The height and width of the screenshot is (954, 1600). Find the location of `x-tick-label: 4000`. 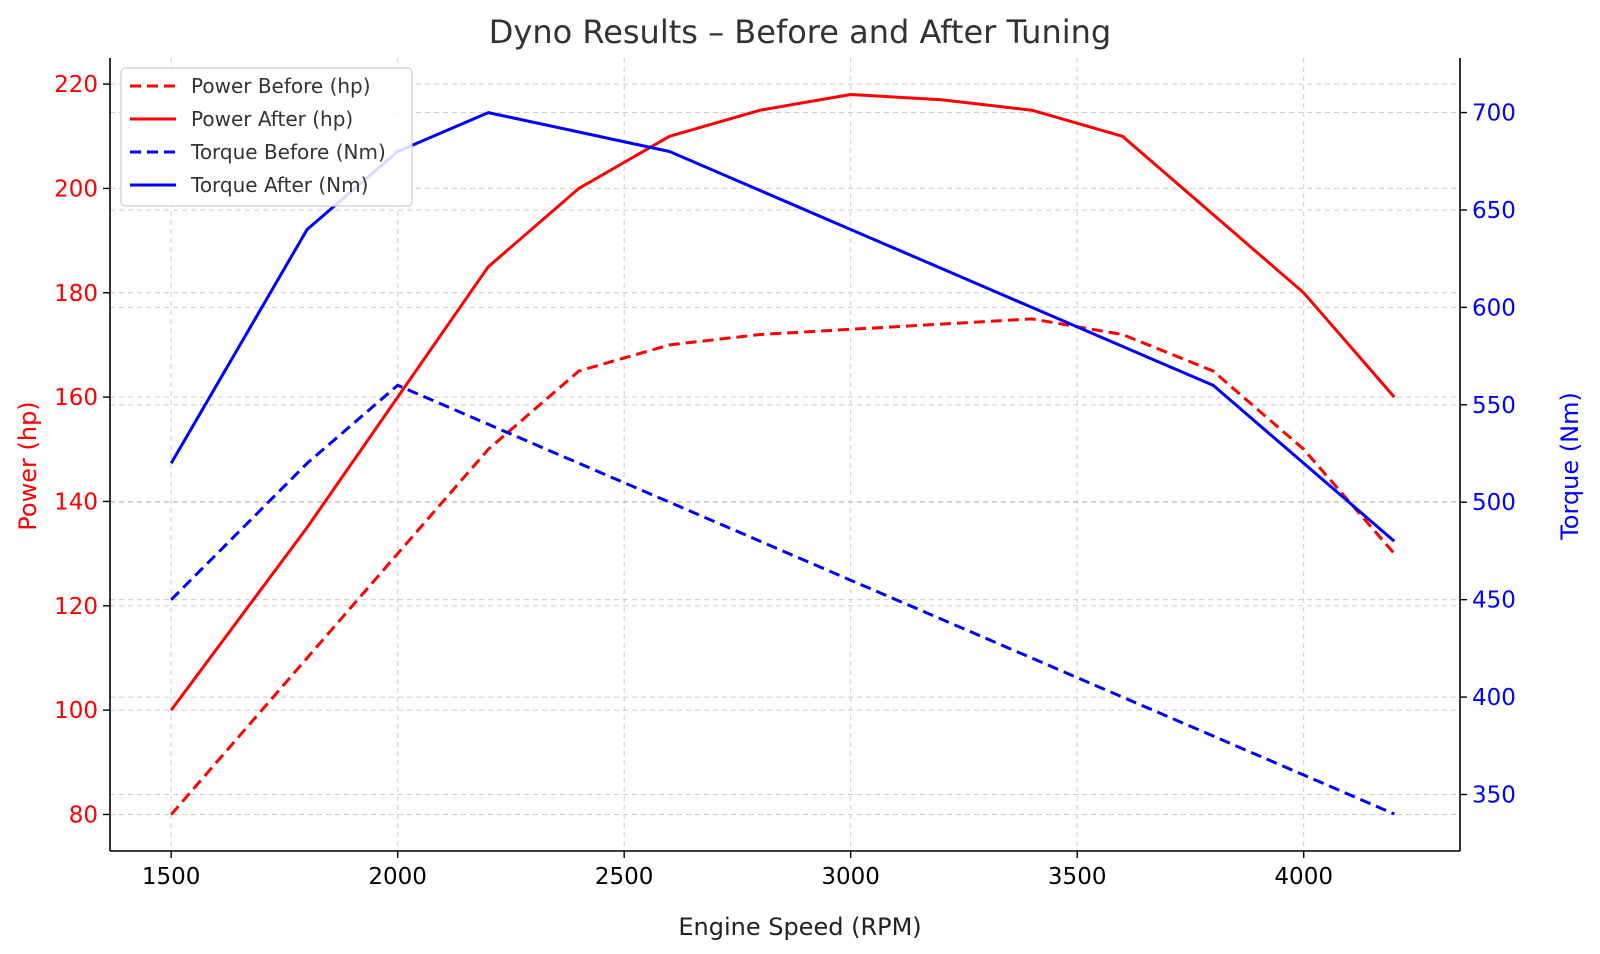

x-tick-label: 4000 is located at coordinates (1303, 877).